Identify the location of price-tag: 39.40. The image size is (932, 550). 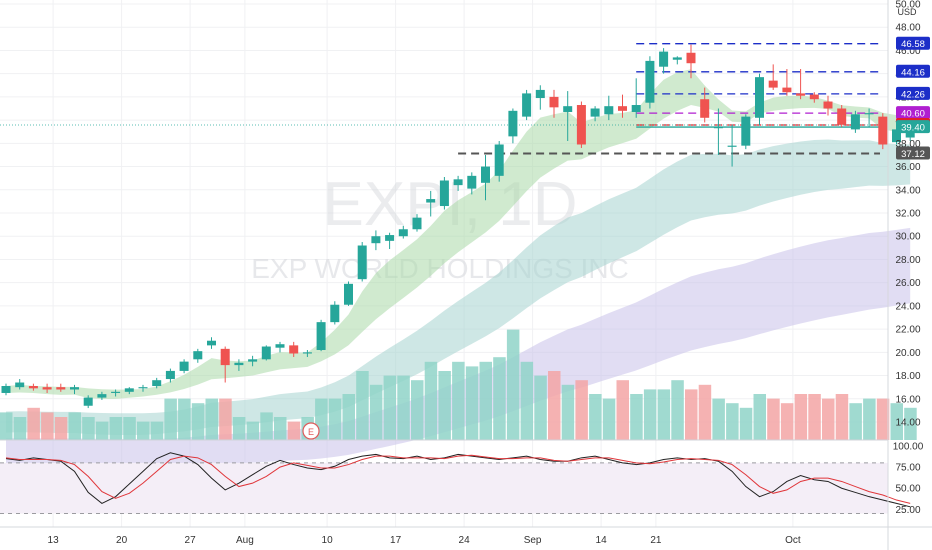
(913, 127).